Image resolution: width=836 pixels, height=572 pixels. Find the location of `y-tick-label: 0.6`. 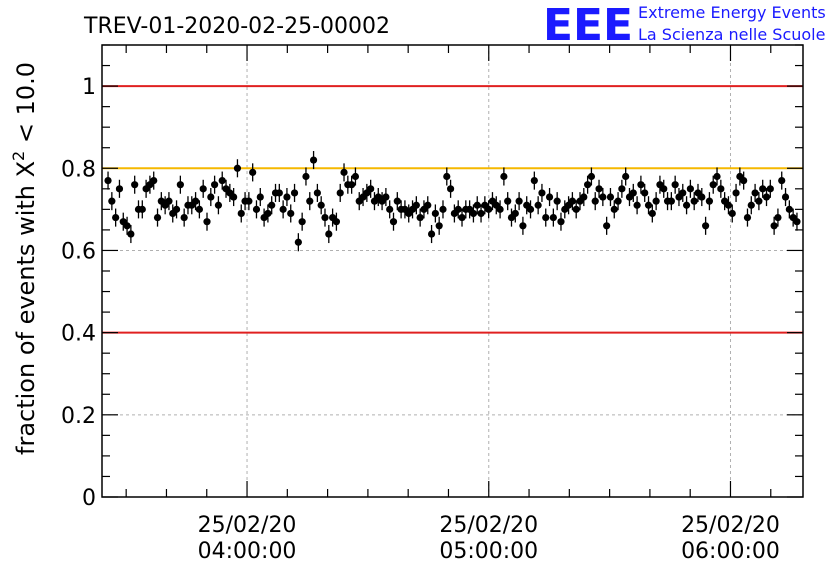

y-tick-label: 0.6 is located at coordinates (78, 251).